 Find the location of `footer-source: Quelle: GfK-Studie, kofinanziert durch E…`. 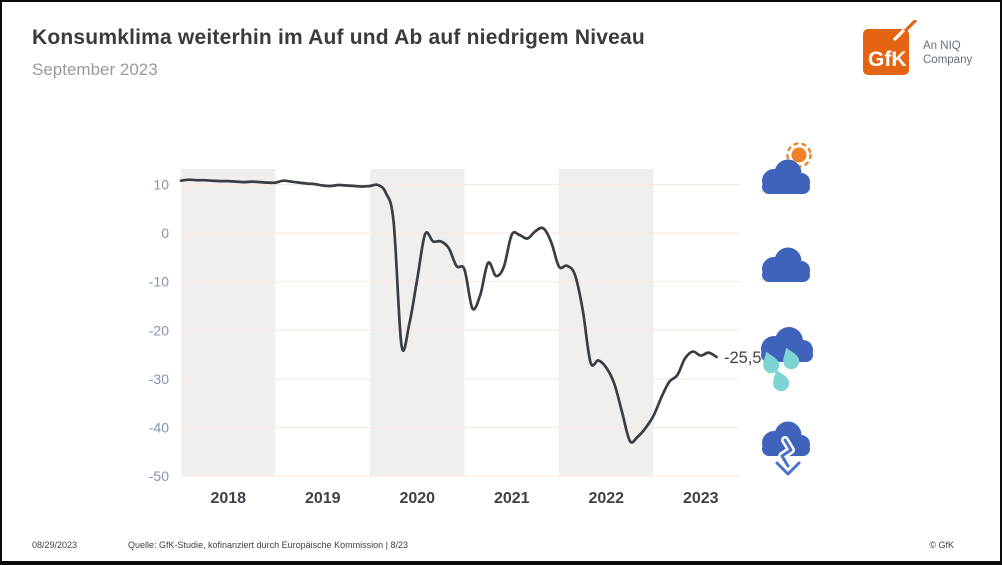

footer-source: Quelle: GfK-Studie, kofinanziert durch E… is located at coordinates (268, 545).